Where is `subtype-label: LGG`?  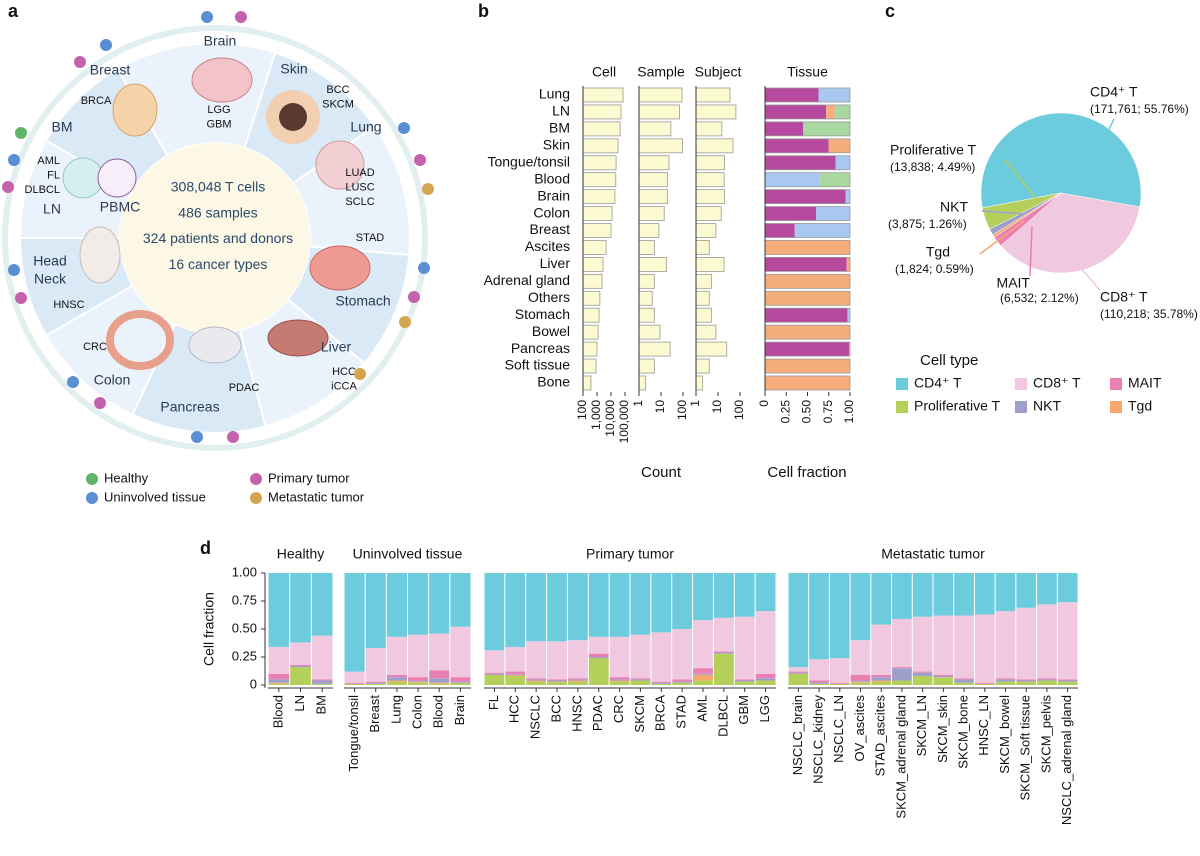 subtype-label: LGG is located at coordinates (218, 110).